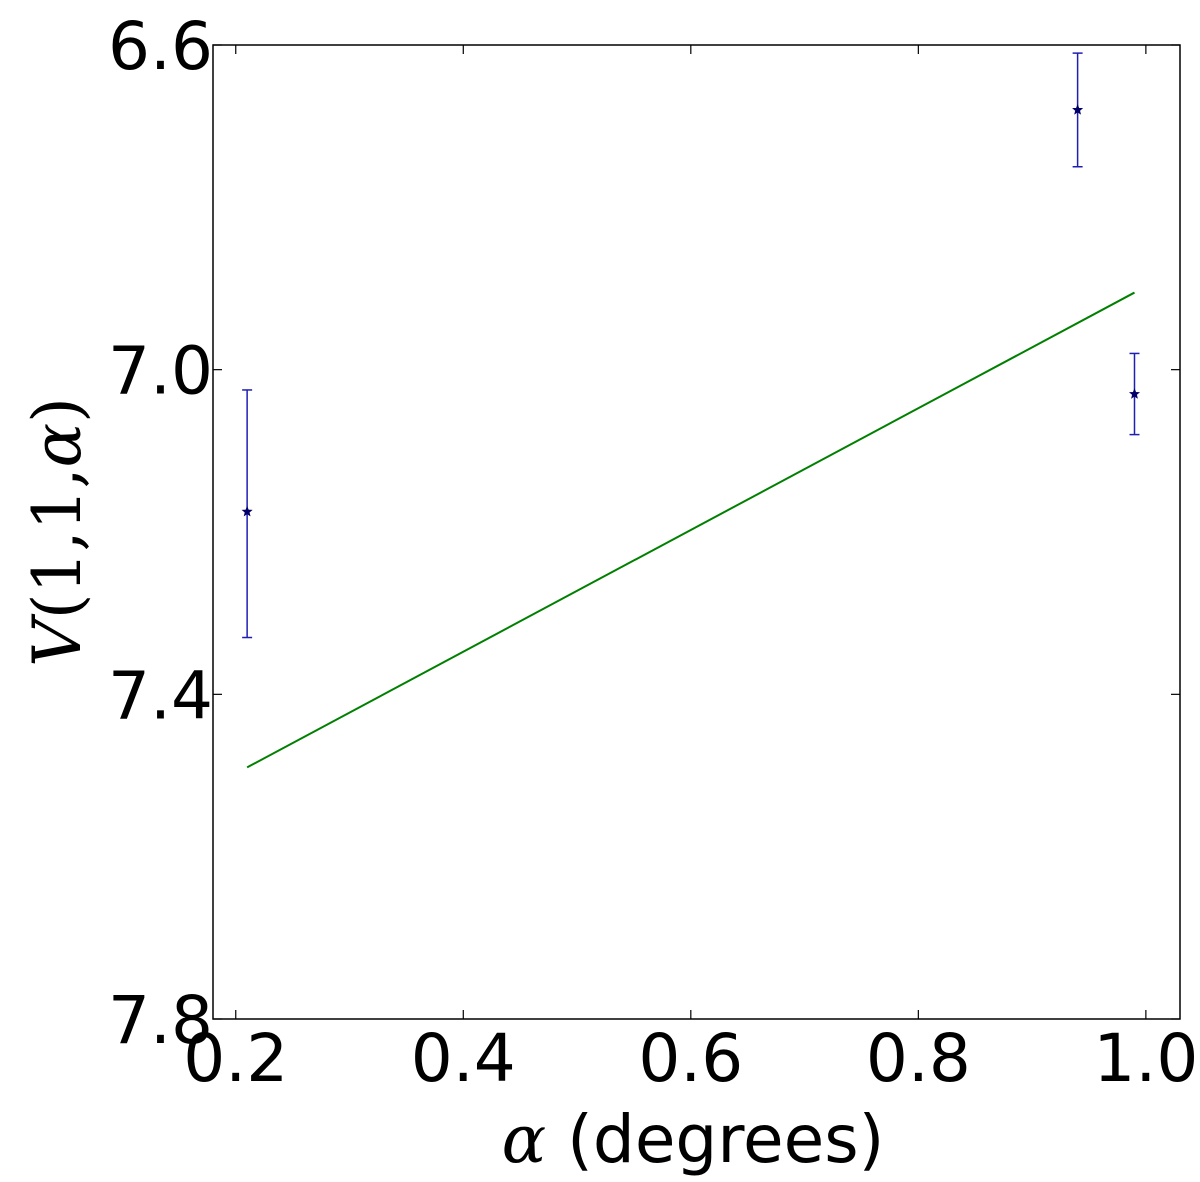 The height and width of the screenshot is (1182, 1200). What do you see at coordinates (715, 1139) in the screenshot?
I see `x-axis-label-text: (degrees)` at bounding box center [715, 1139].